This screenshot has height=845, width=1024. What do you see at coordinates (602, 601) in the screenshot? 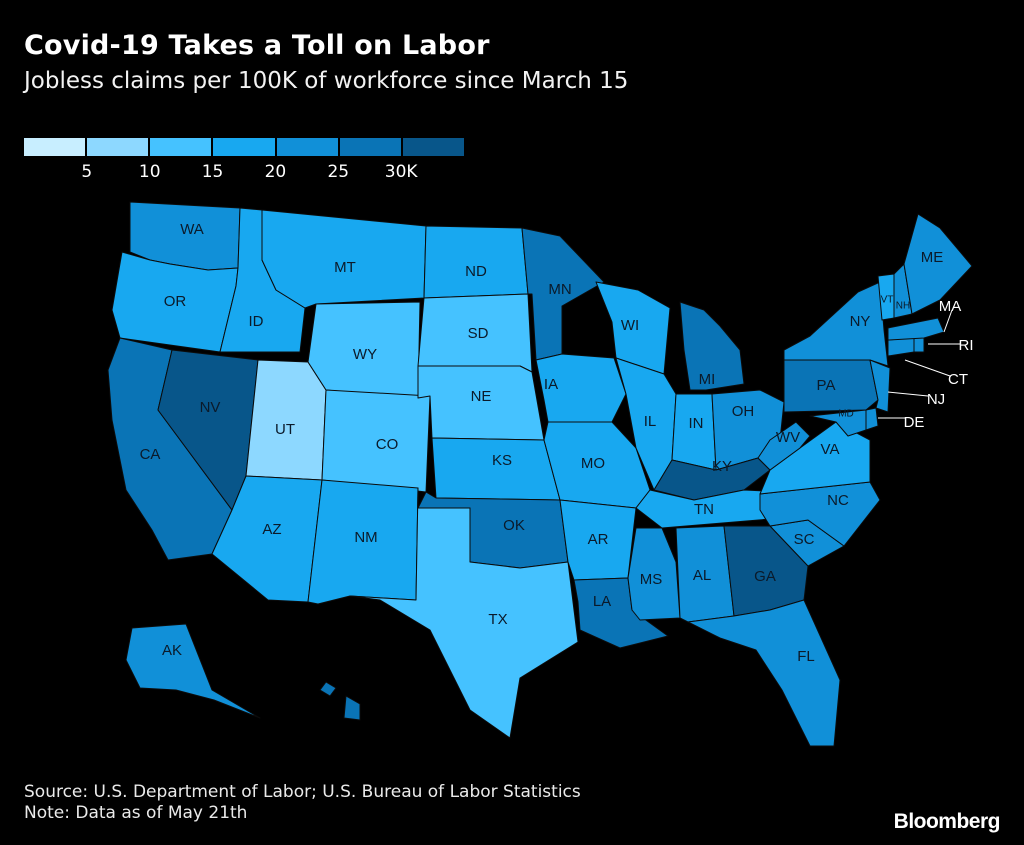
I see `state-label-la: LA` at bounding box center [602, 601].